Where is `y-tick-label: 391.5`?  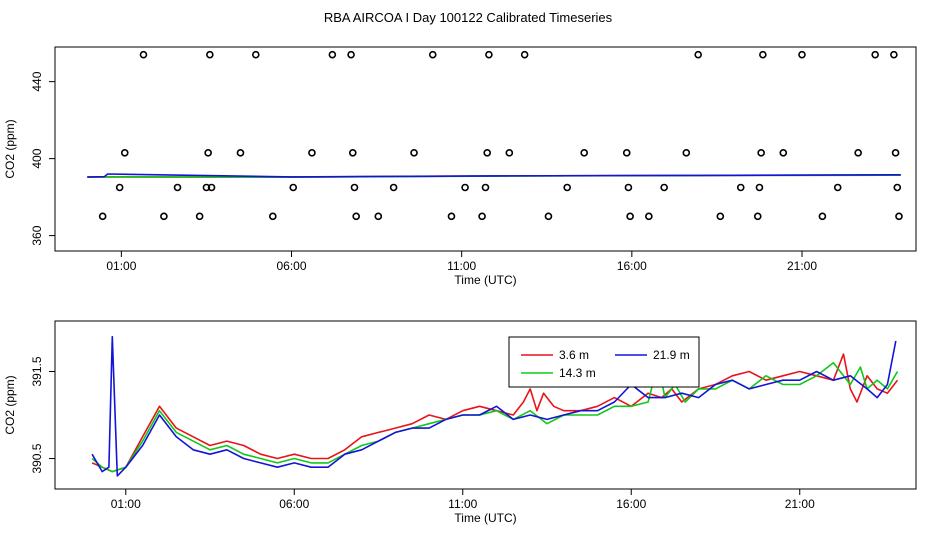
y-tick-label: 391.5 is located at coordinates (37, 371).